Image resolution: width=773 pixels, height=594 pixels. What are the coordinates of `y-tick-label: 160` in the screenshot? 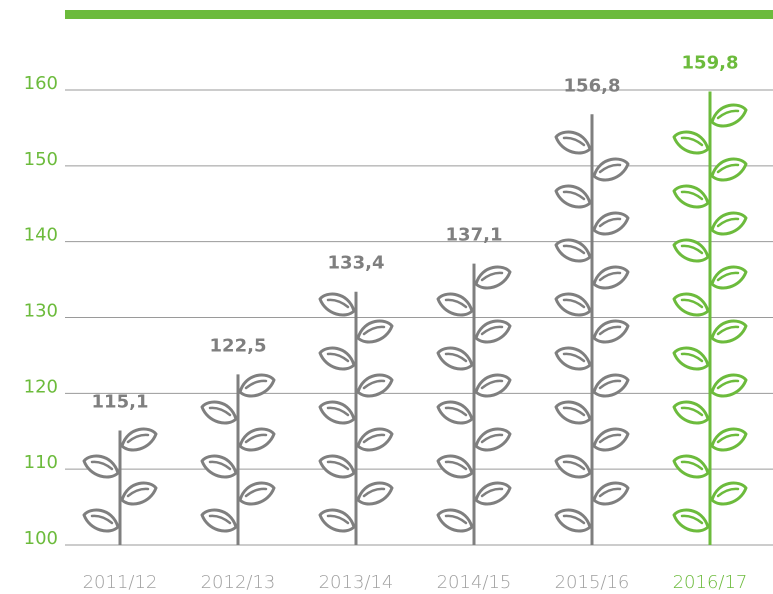 It's located at (41, 83).